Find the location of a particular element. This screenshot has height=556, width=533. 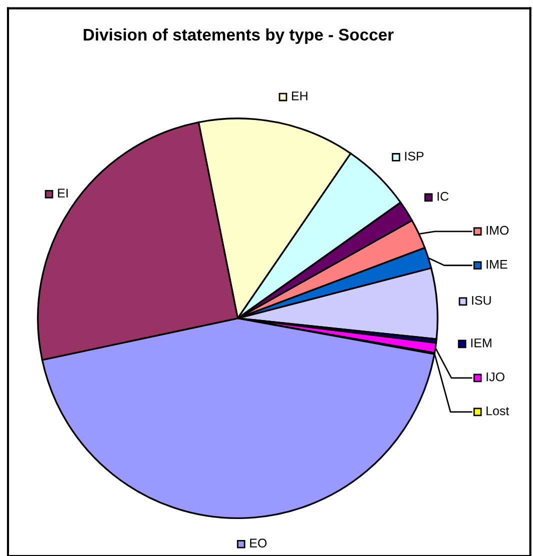

legend-label: IC is located at coordinates (443, 196).